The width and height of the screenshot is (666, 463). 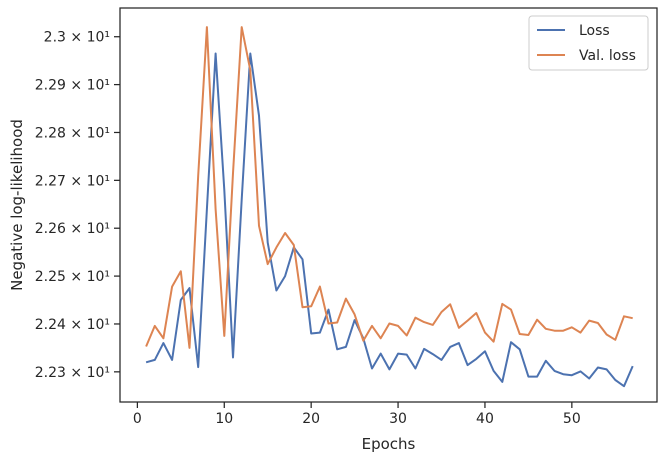 I want to click on legend-label-loss: Loss, so click(x=594, y=31).